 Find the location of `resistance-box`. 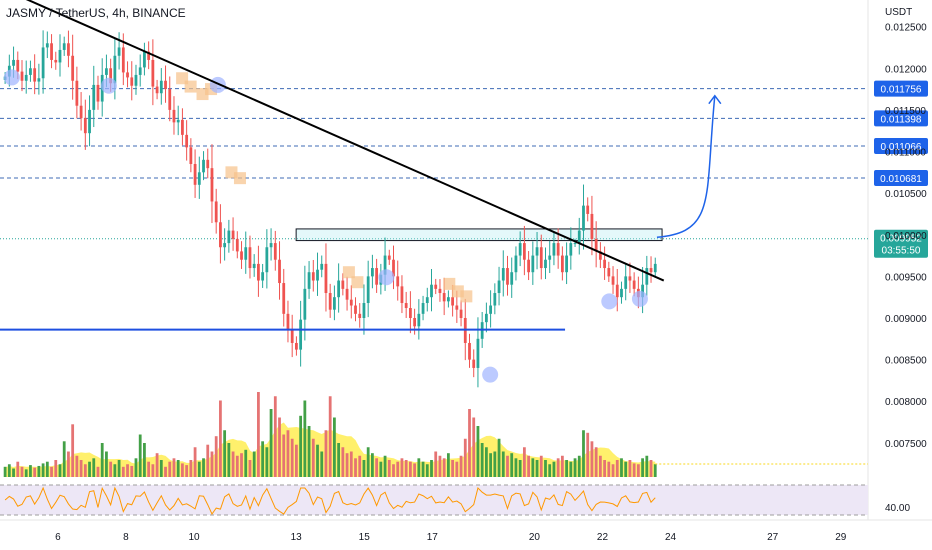

resistance-box is located at coordinates (479, 235).